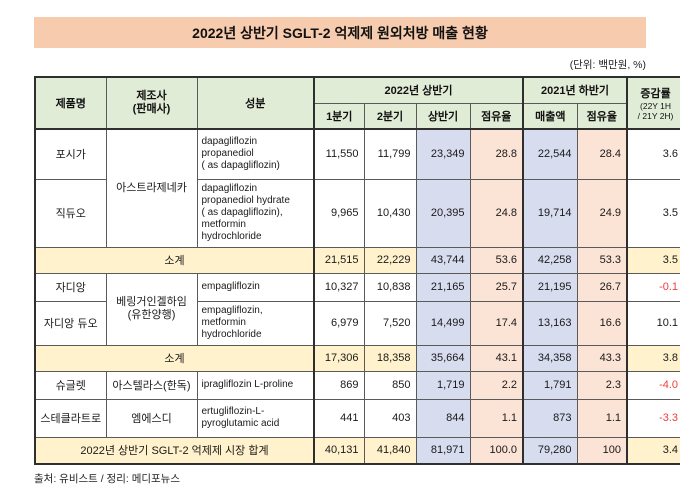 The width and height of the screenshot is (680, 491). I want to click on col-header-h1: 상반기, so click(443, 116).